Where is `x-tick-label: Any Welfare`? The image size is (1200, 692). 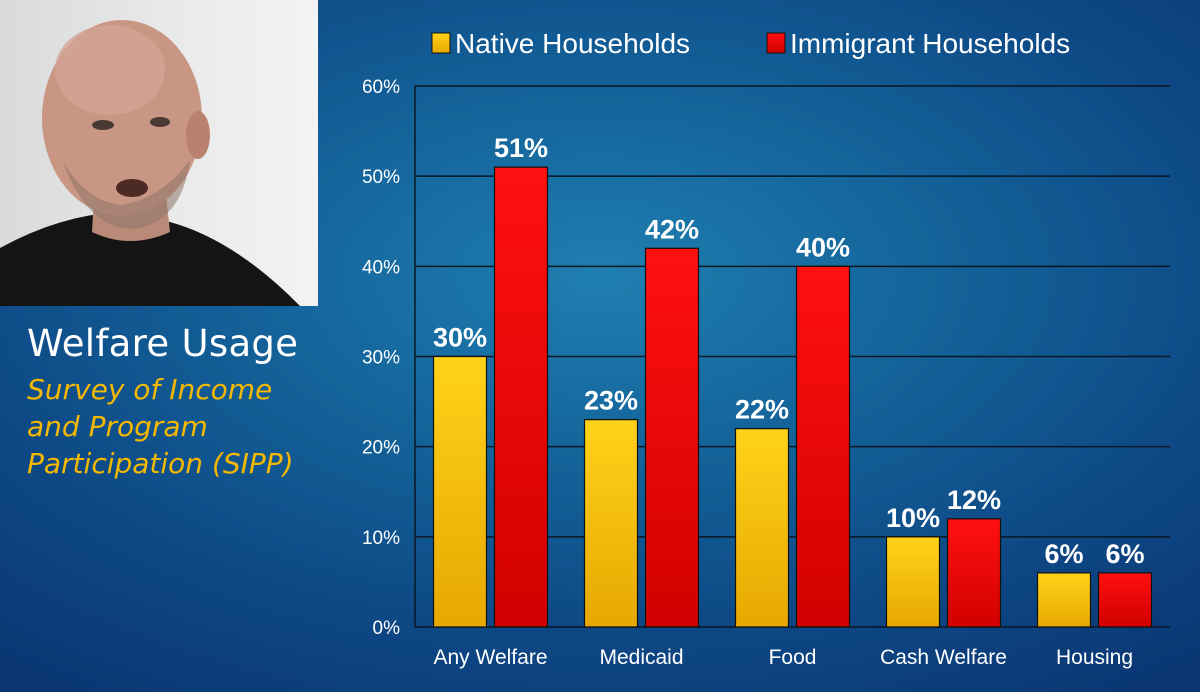 x-tick-label: Any Welfare is located at coordinates (491, 657).